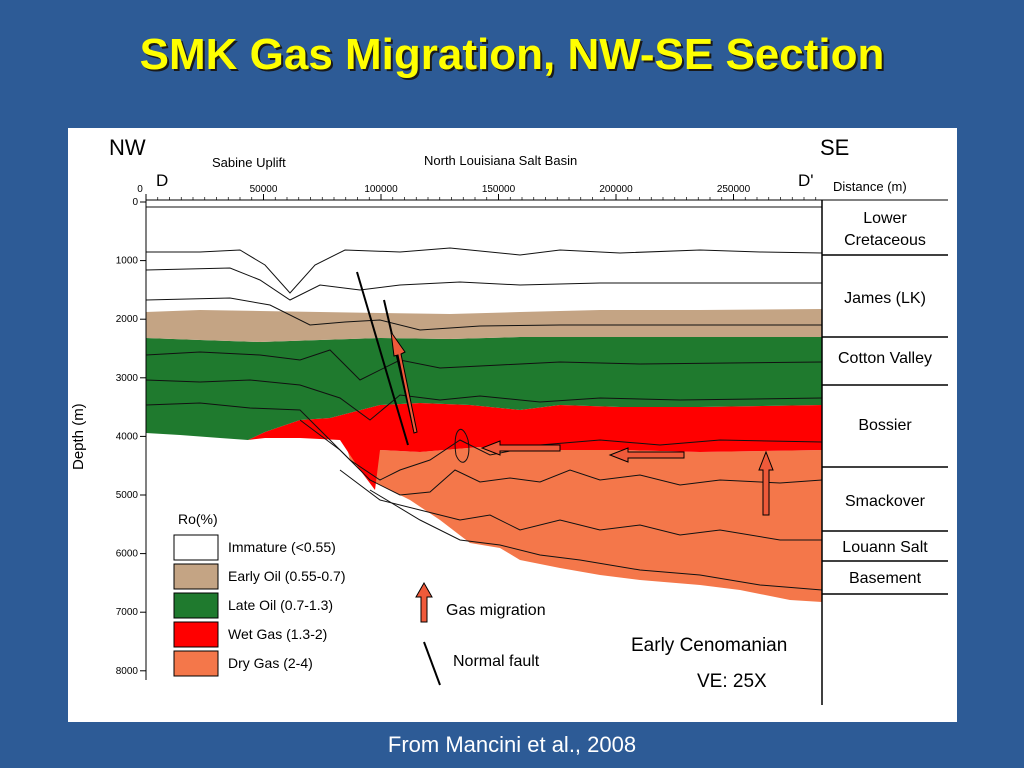 The image size is (1024, 768). What do you see at coordinates (382, 358) in the screenshot?
I see `normal-fault-line` at bounding box center [382, 358].